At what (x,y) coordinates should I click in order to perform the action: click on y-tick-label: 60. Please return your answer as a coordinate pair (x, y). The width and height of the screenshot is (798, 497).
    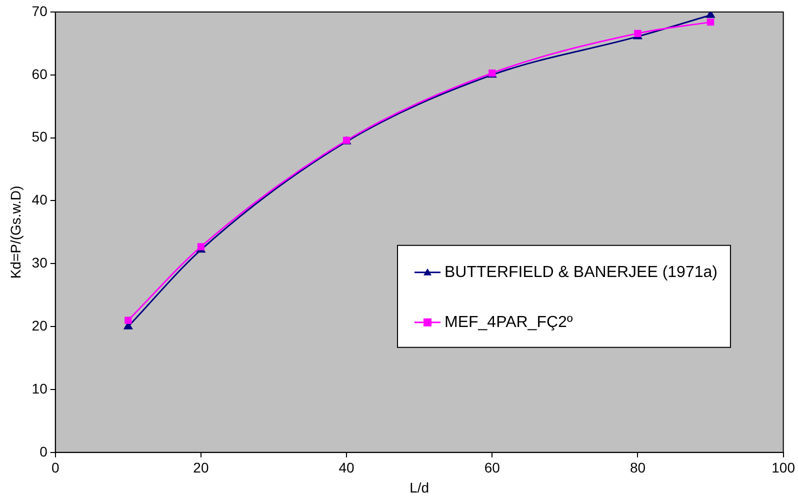
    Looking at the image, I should click on (40, 74).